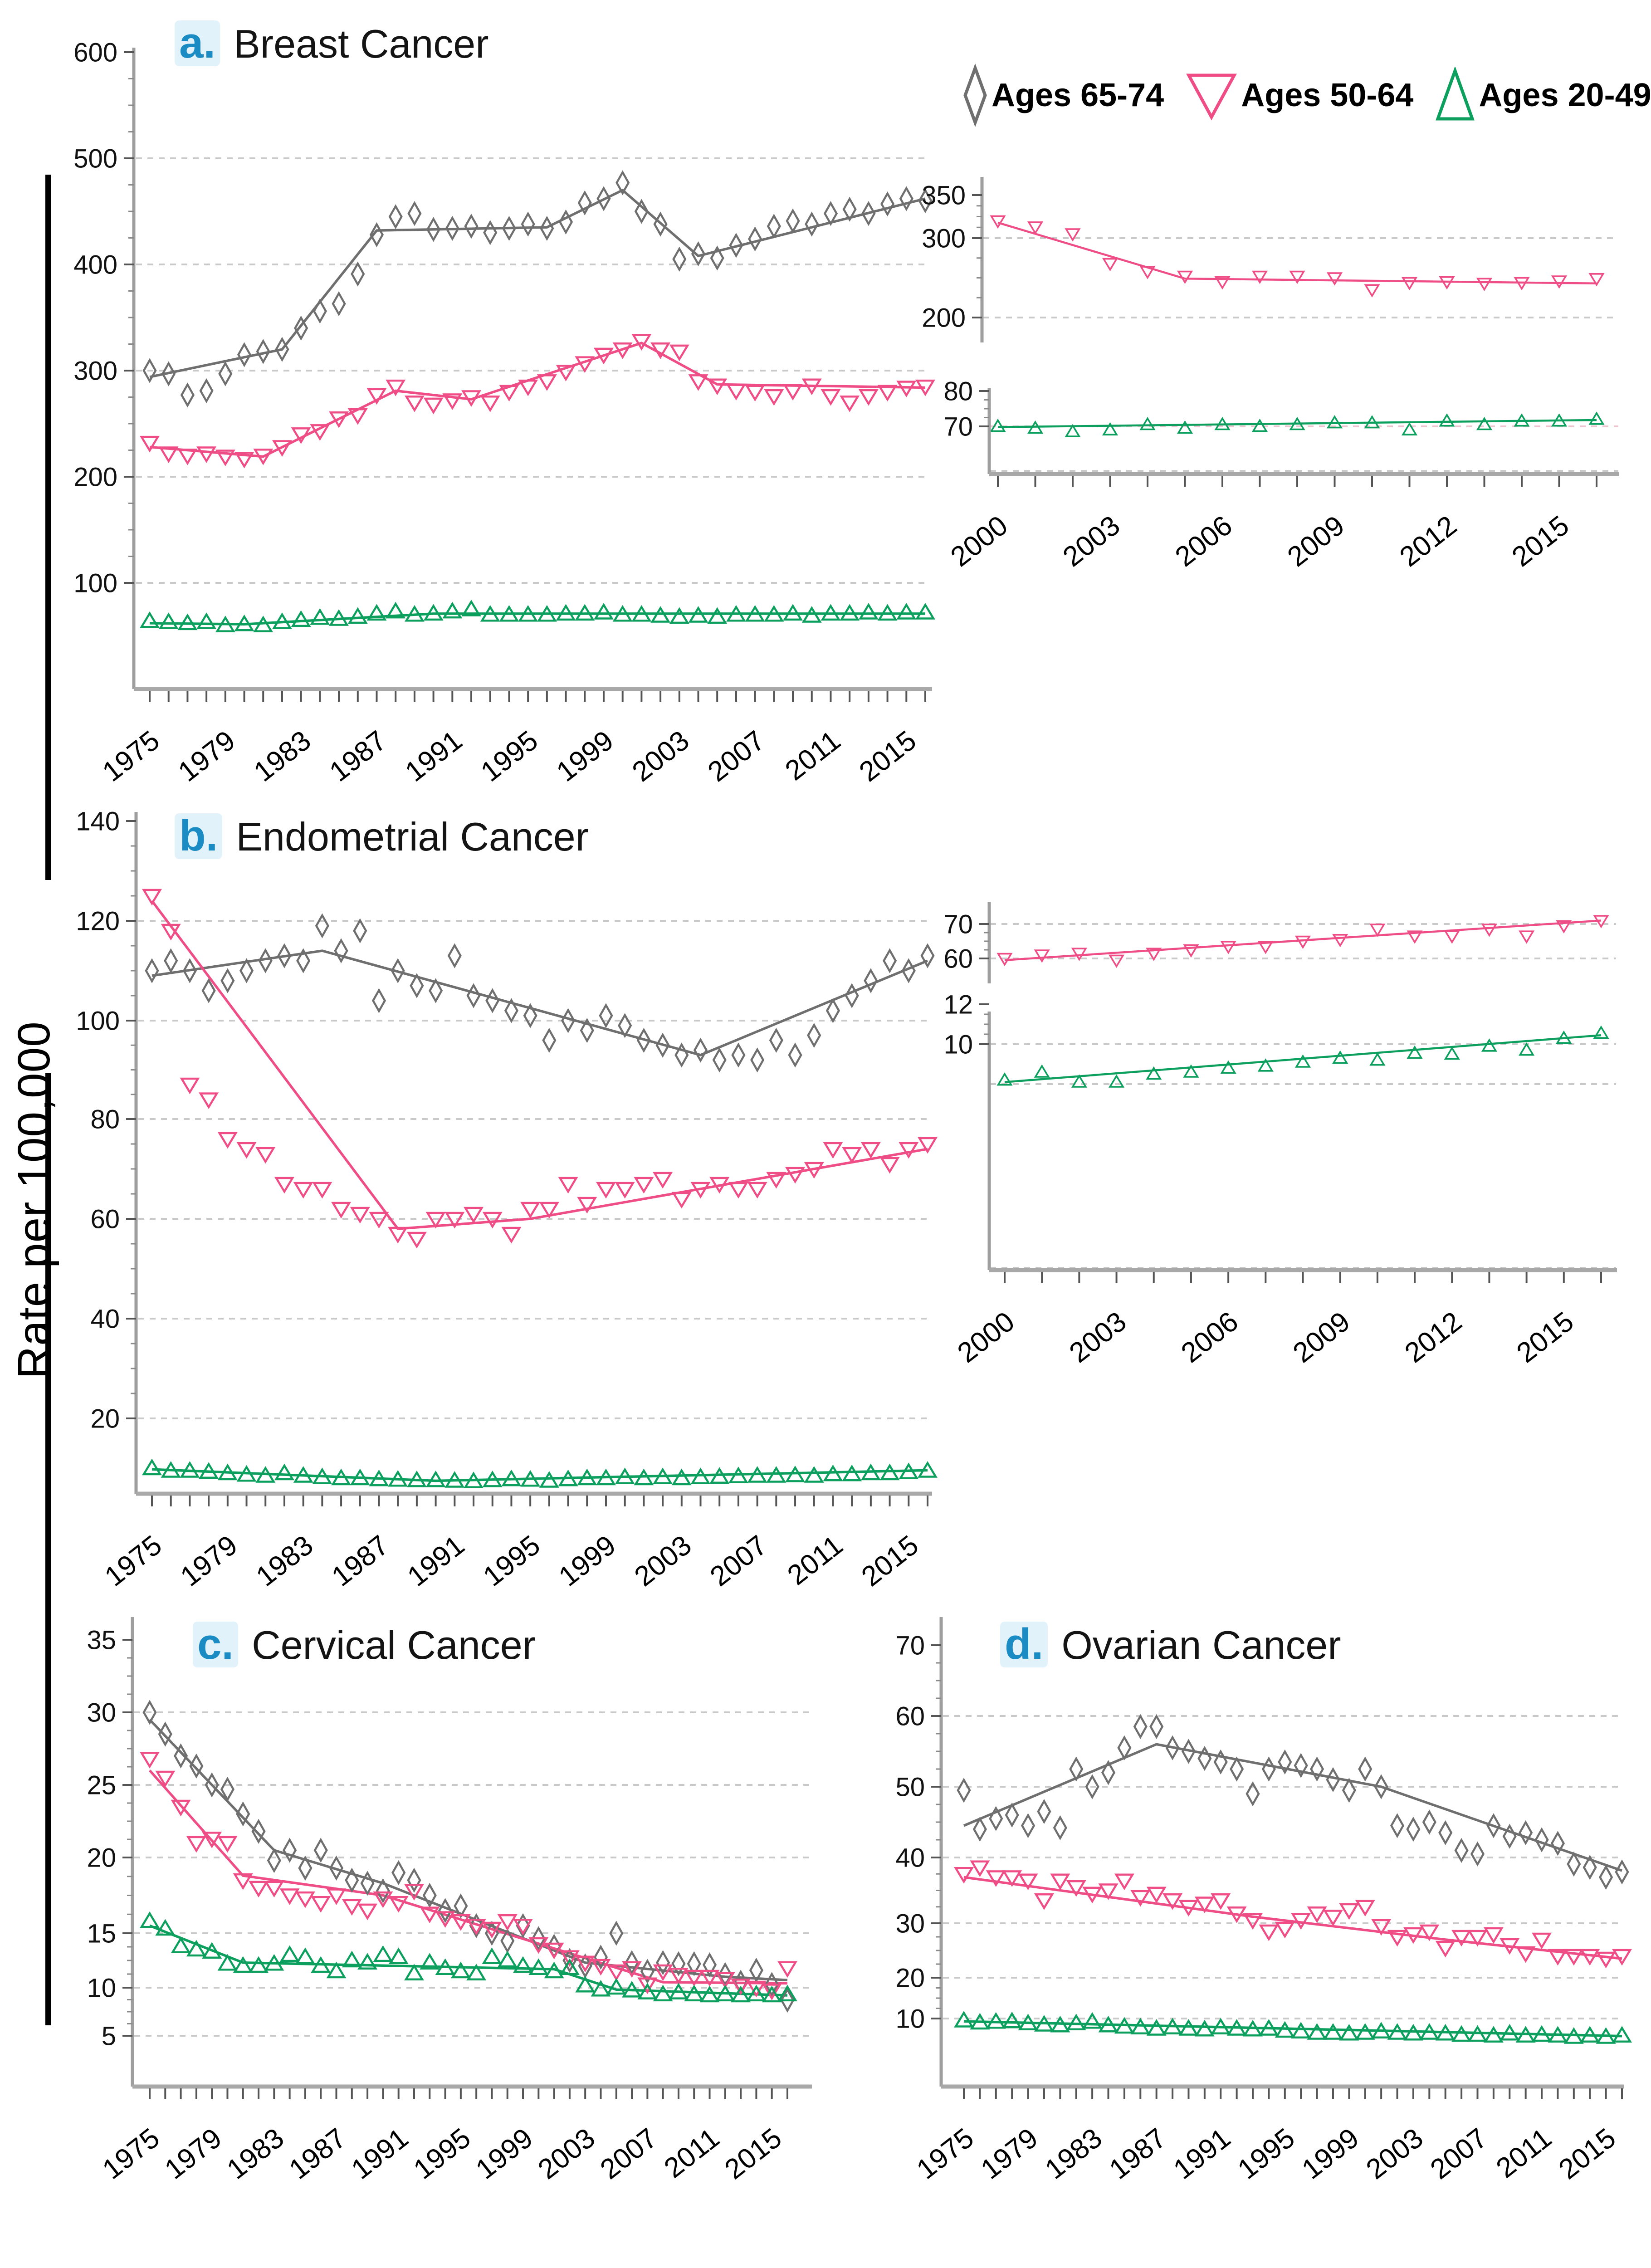 This screenshot has height=2268, width=1651. I want to click on x-tick-label: 1995, so click(512, 1561).